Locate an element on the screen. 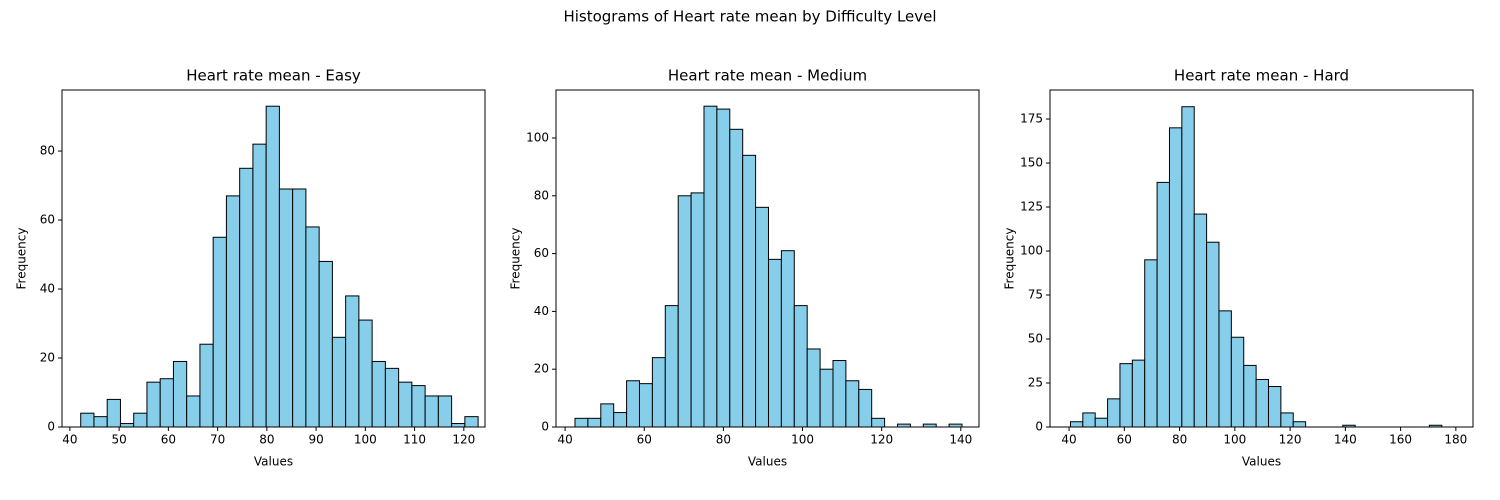 This screenshot has height=500, width=1500. axes-title: Heart rate mean - Easy is located at coordinates (273, 76).